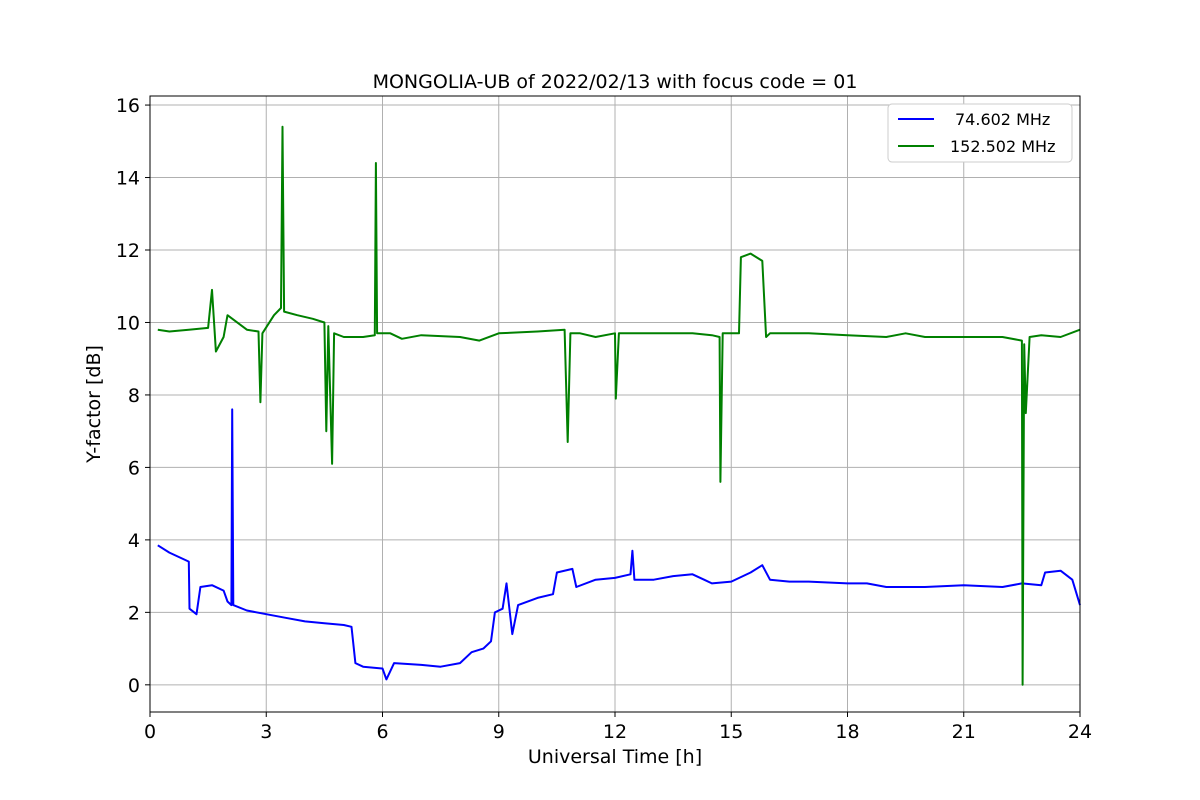 This screenshot has width=1200, height=800. What do you see at coordinates (94, 404) in the screenshot?
I see `y-axis-label: Y-factor [dB]` at bounding box center [94, 404].